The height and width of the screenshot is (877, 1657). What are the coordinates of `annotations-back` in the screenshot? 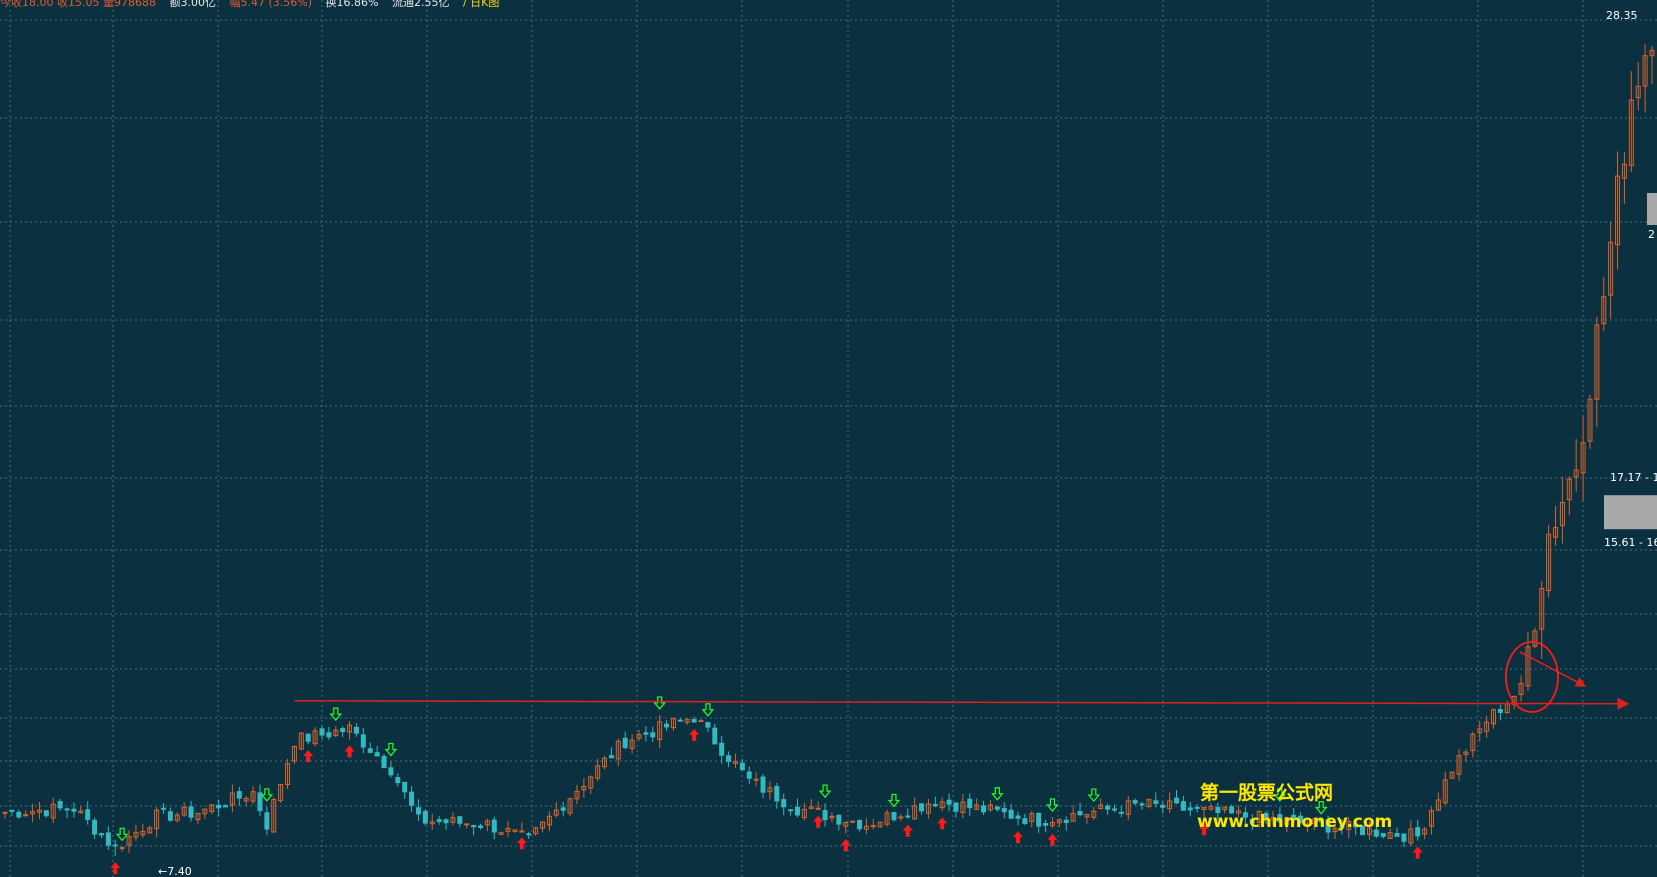 It's located at (1630, 361).